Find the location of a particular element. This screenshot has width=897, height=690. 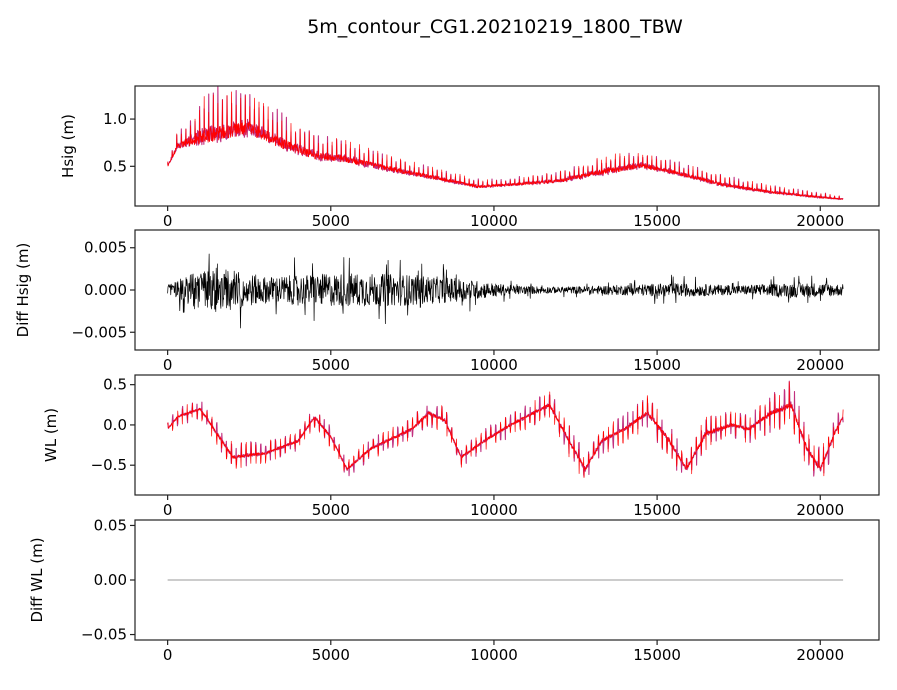

y-tick-label: 0.0 is located at coordinates (115, 425).